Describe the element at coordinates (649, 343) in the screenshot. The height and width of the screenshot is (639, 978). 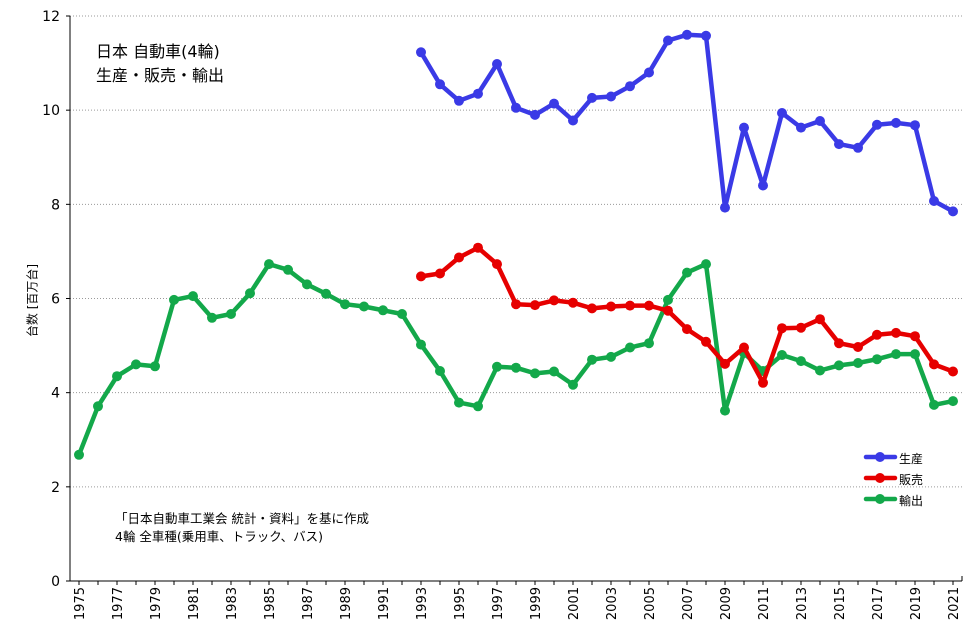
I see `data-point-2-2005` at that location.